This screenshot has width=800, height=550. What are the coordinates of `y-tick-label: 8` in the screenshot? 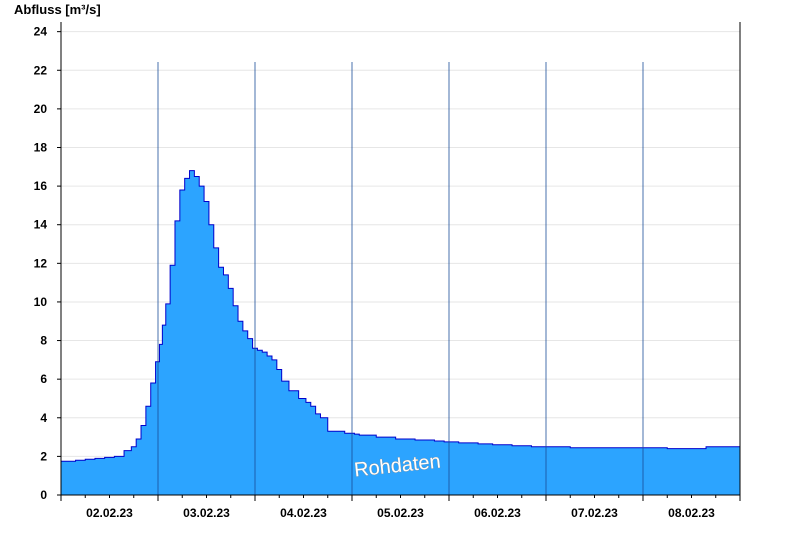 It's located at (43, 341).